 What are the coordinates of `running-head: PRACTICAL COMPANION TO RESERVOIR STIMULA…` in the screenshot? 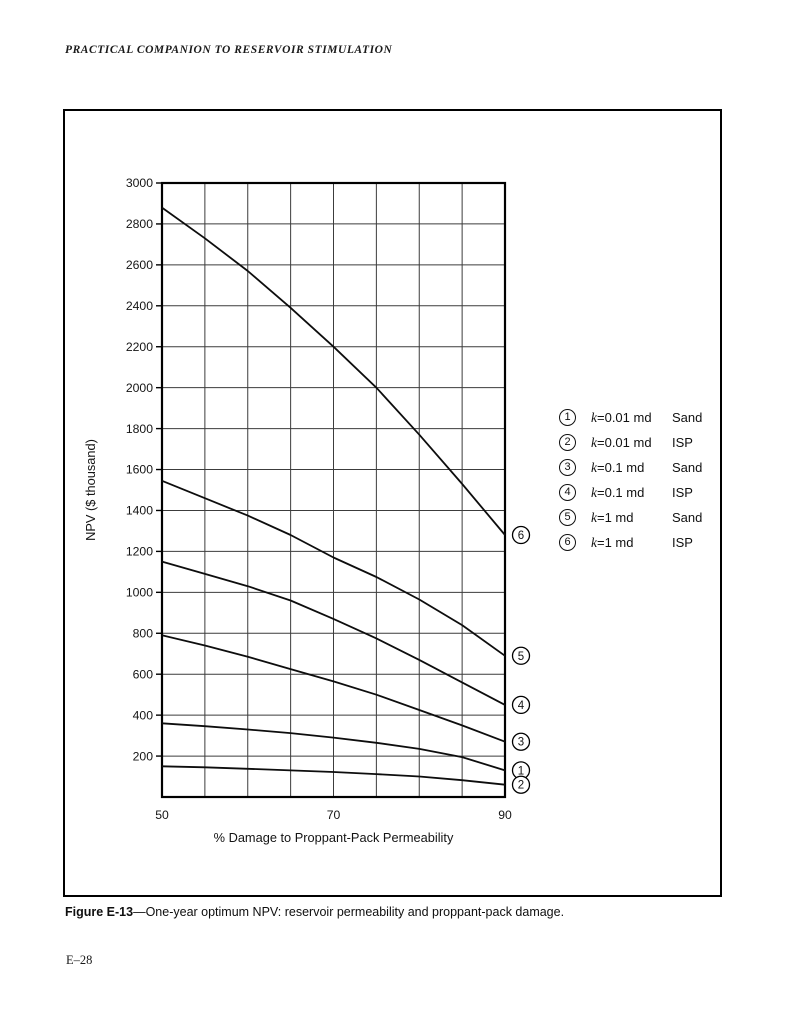 It's located at (229, 50).